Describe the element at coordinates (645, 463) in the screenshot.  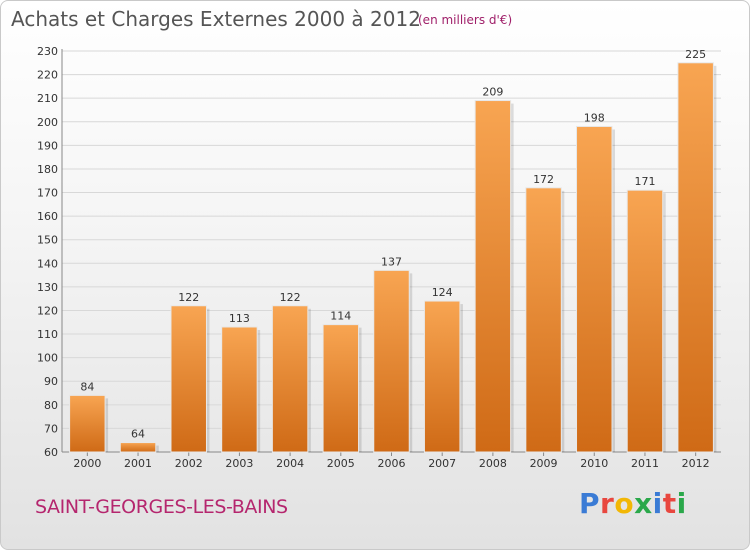
I see `x-tick-label: 2011` at that location.